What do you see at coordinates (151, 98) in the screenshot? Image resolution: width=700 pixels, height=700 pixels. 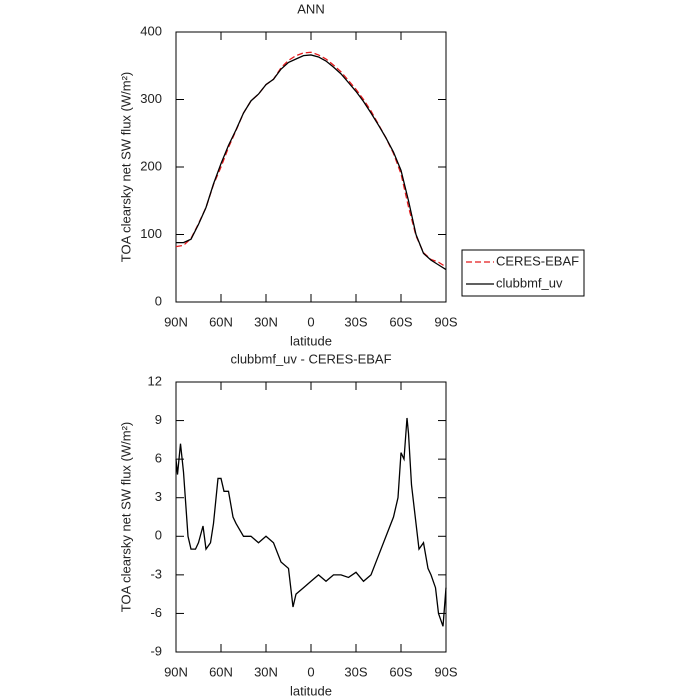 I see `y-tick-label: 300` at bounding box center [151, 98].